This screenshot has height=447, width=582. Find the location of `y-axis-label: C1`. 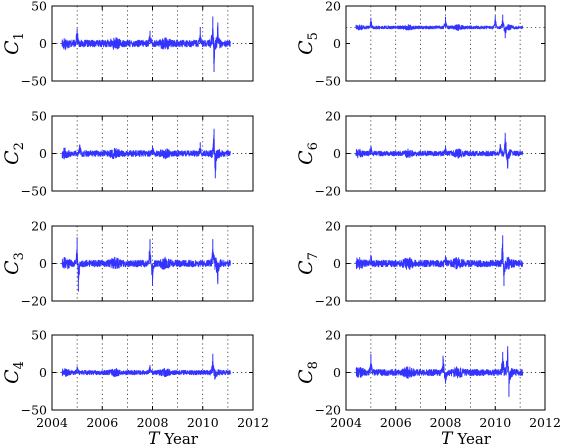

y-axis-label: C1 is located at coordinates (14, 43).